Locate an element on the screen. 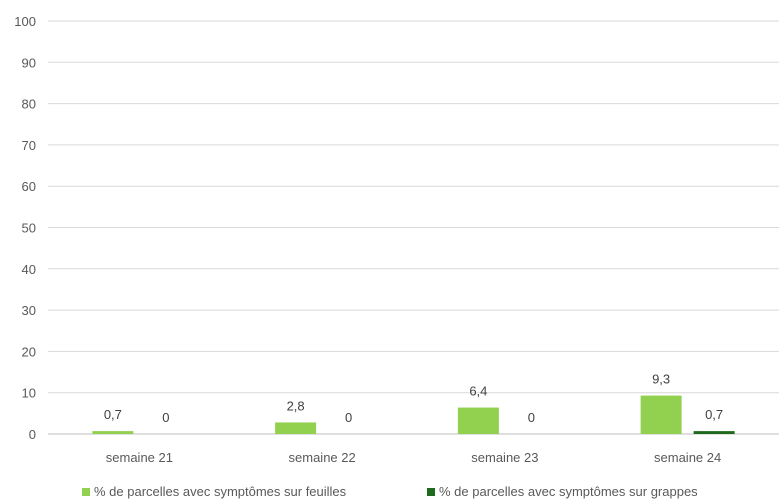 This screenshot has width=779, height=501. y-tick-label: 50 is located at coordinates (29, 228).